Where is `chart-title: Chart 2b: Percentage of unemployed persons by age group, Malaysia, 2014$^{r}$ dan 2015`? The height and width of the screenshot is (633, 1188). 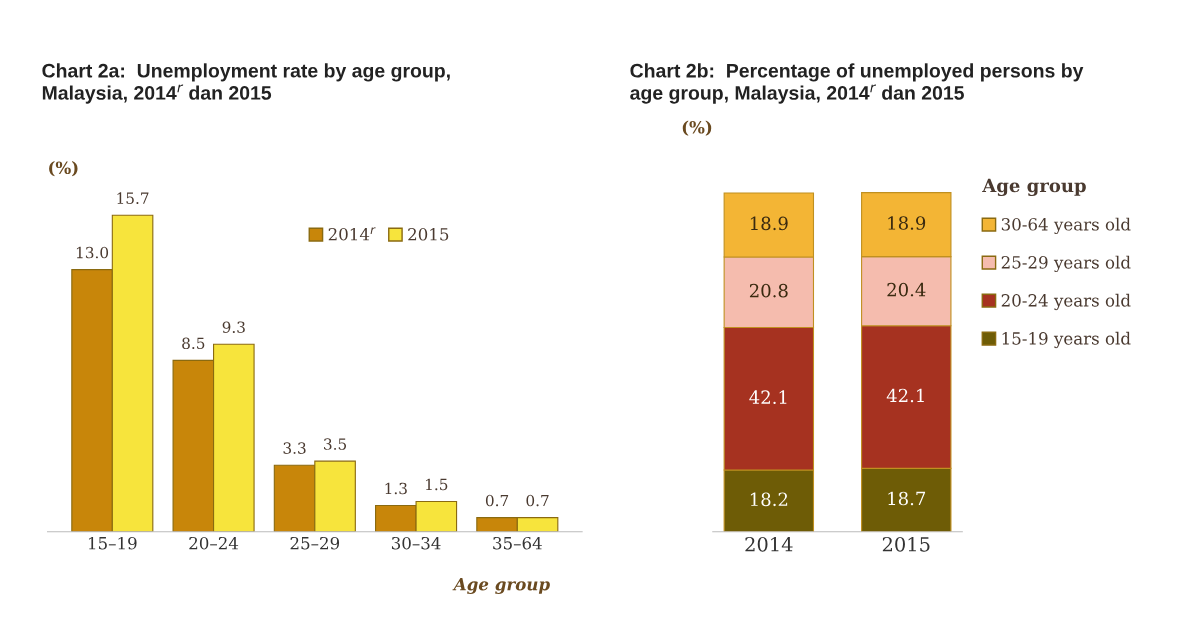
chart-title: Chart 2b: Percentage of unemployed persons by age group, Malaysia, 2014$^{r}$ dan 2015 is located at coordinates (857, 83).